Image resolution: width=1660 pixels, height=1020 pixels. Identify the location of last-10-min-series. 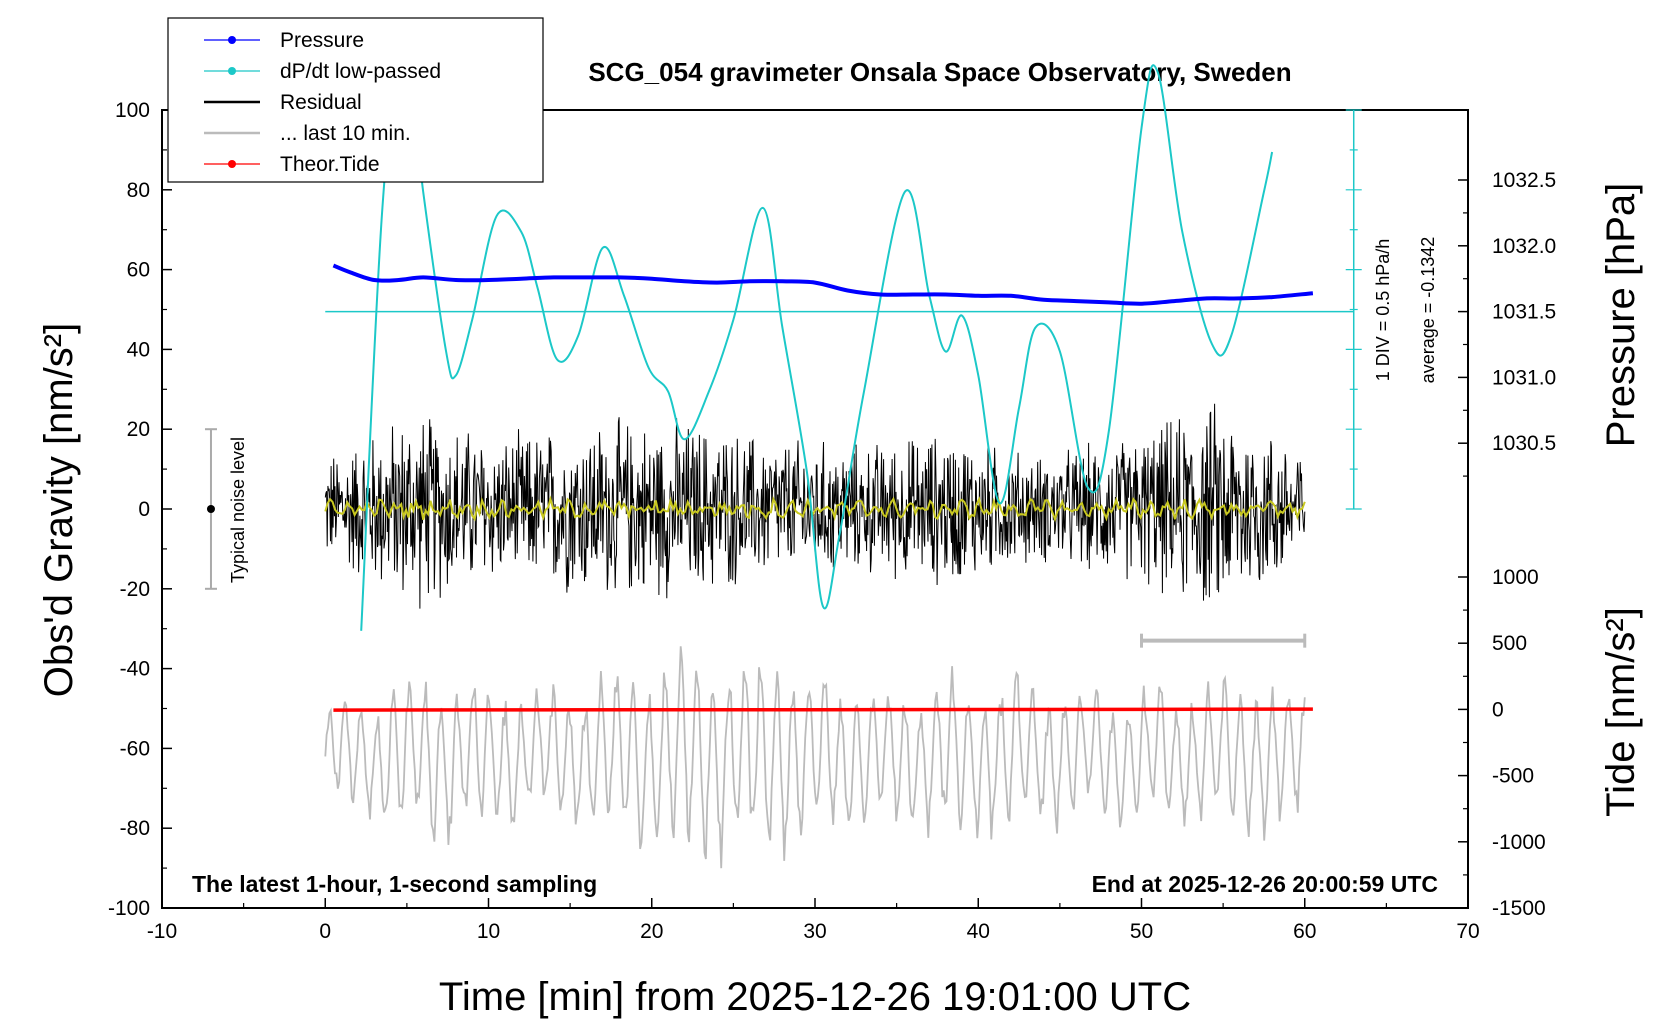
(815, 757).